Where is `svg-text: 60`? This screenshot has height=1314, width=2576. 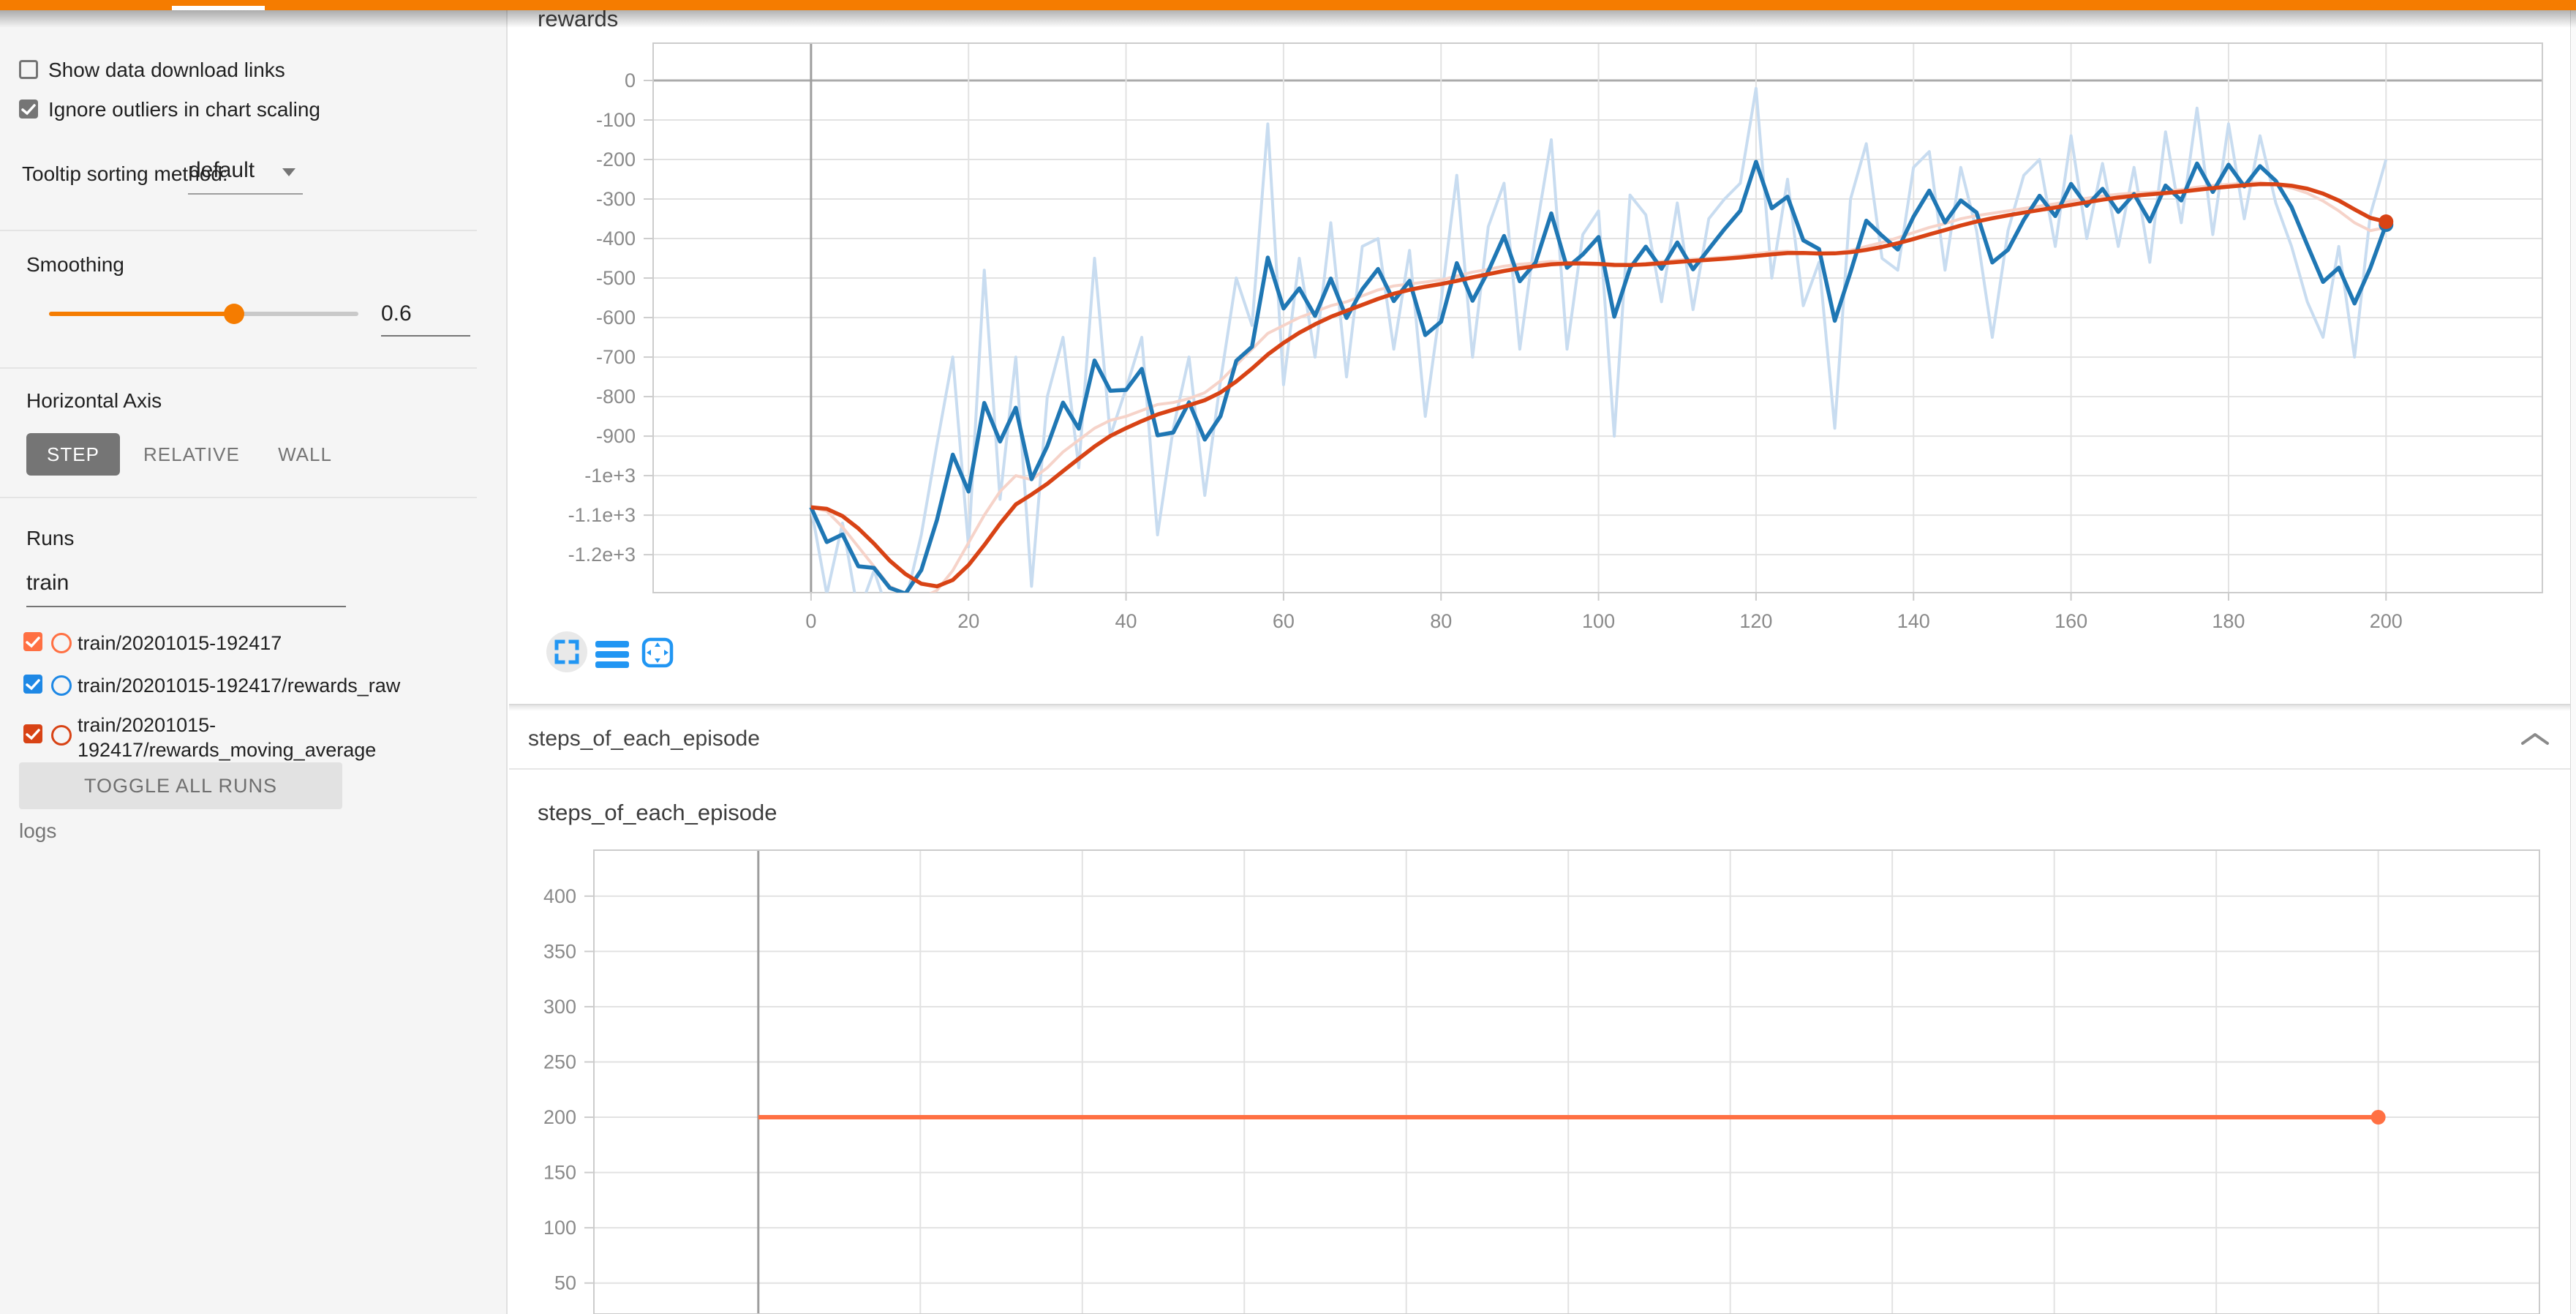 svg-text: 60 is located at coordinates (1284, 621).